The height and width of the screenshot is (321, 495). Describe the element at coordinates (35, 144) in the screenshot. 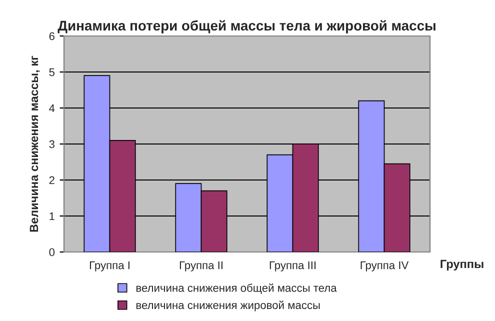

I see `y-axis-title: Величина снижения массы, кг` at that location.